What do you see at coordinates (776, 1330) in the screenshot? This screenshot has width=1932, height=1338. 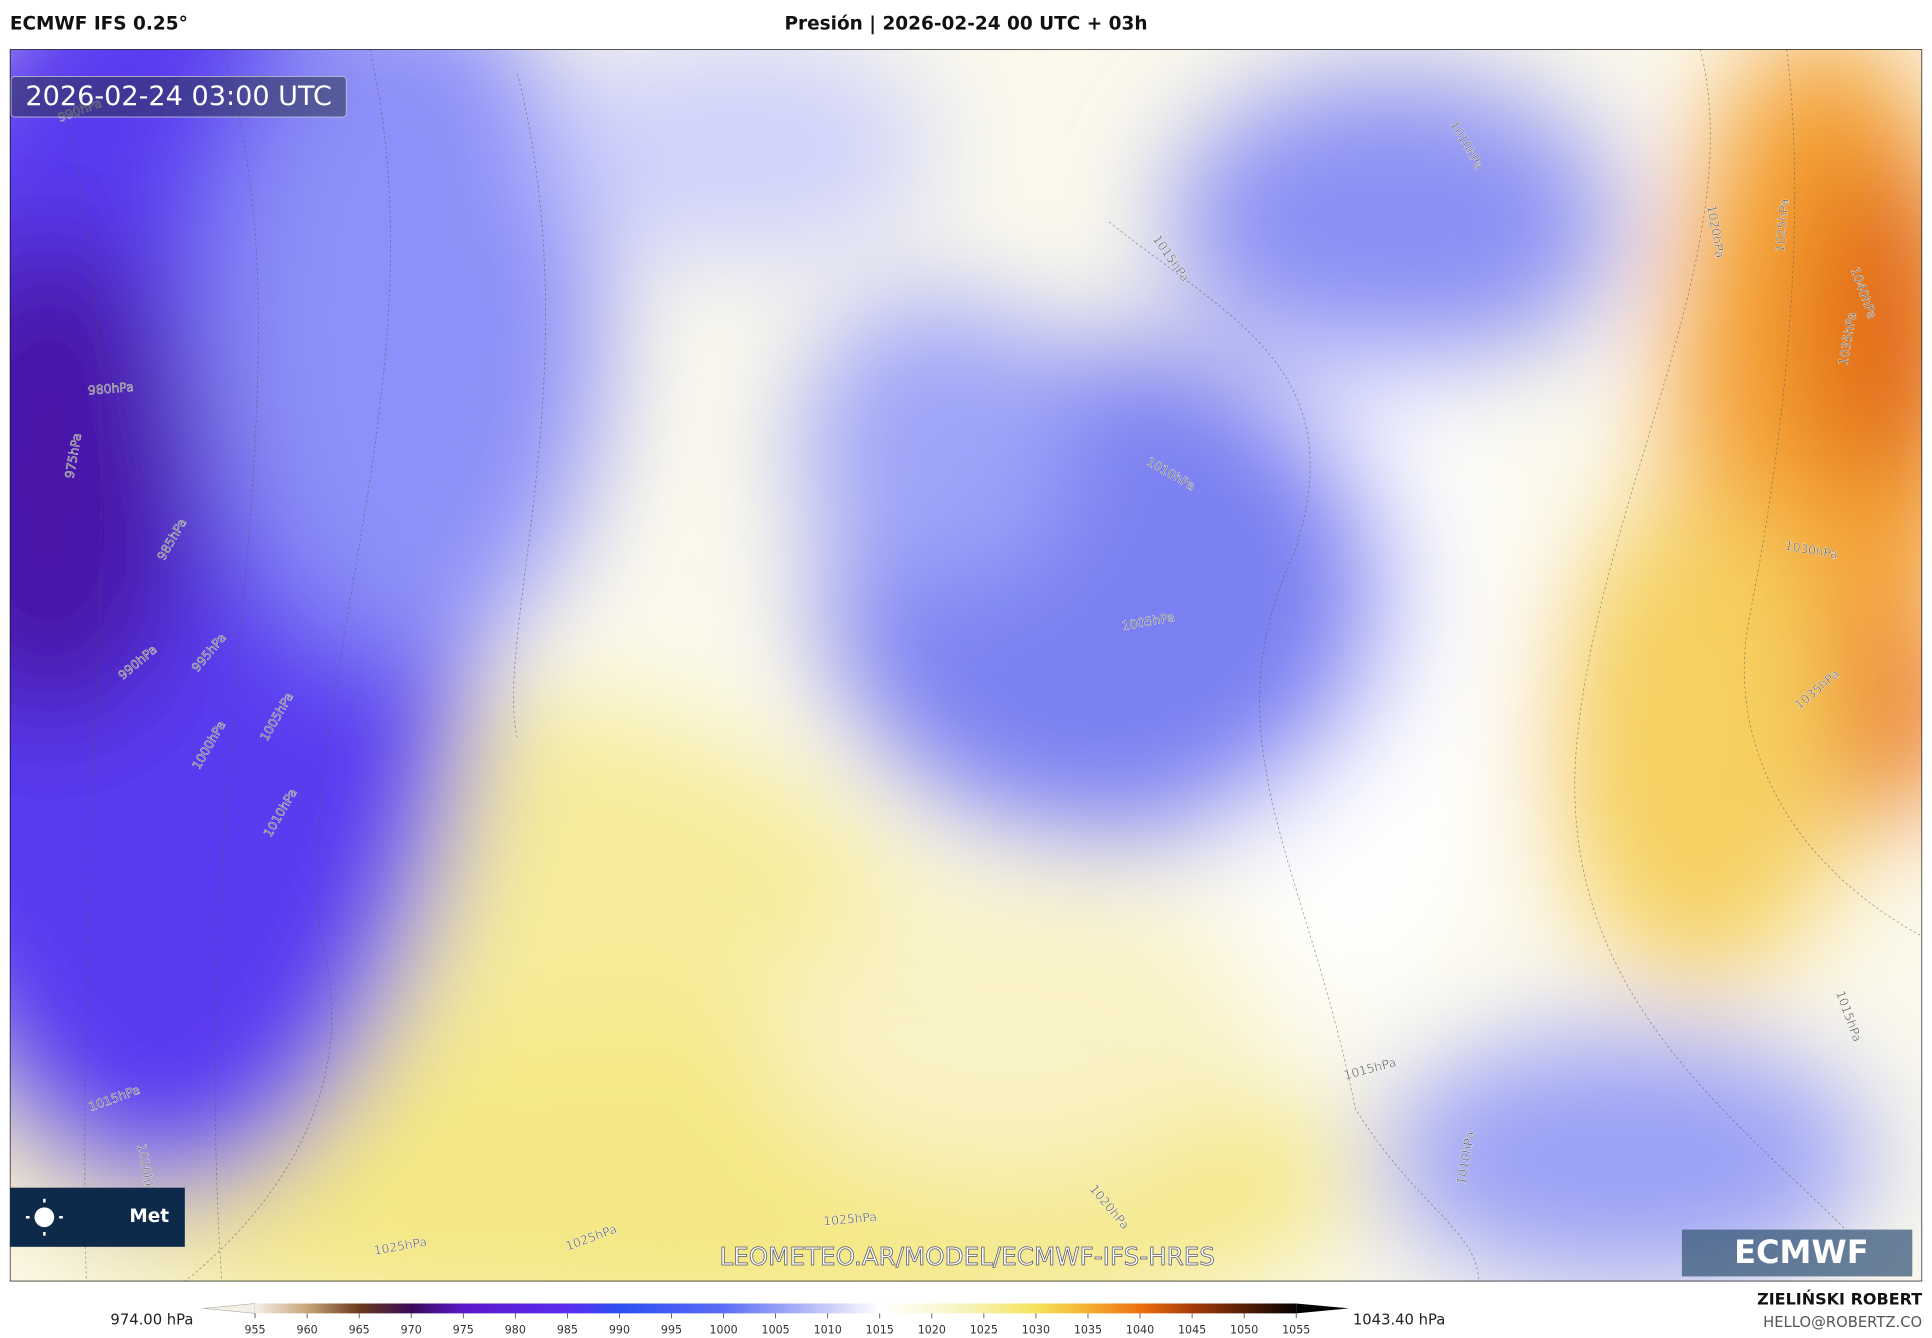 I see `colorbar-tick-label: 1005` at bounding box center [776, 1330].